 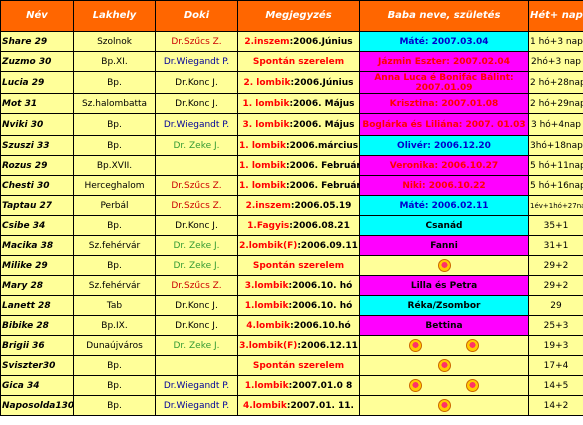 What do you see at coordinates (114, 245) in the screenshot?
I see `cell-lakhely: Sz.fehérvár` at bounding box center [114, 245].